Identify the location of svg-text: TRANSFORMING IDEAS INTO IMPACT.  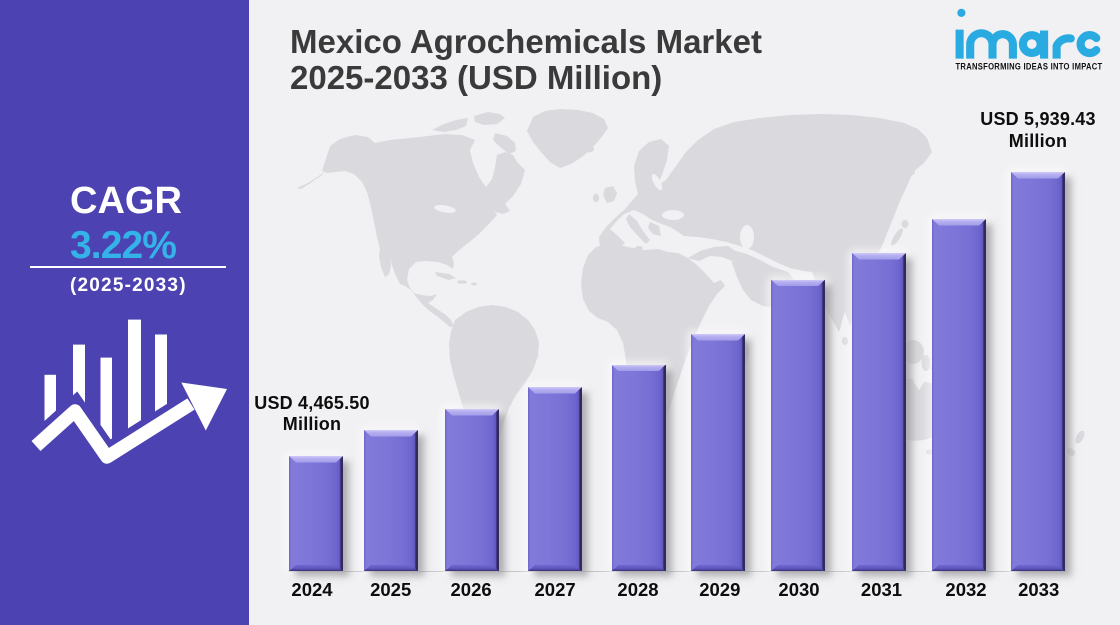
(1029, 66).